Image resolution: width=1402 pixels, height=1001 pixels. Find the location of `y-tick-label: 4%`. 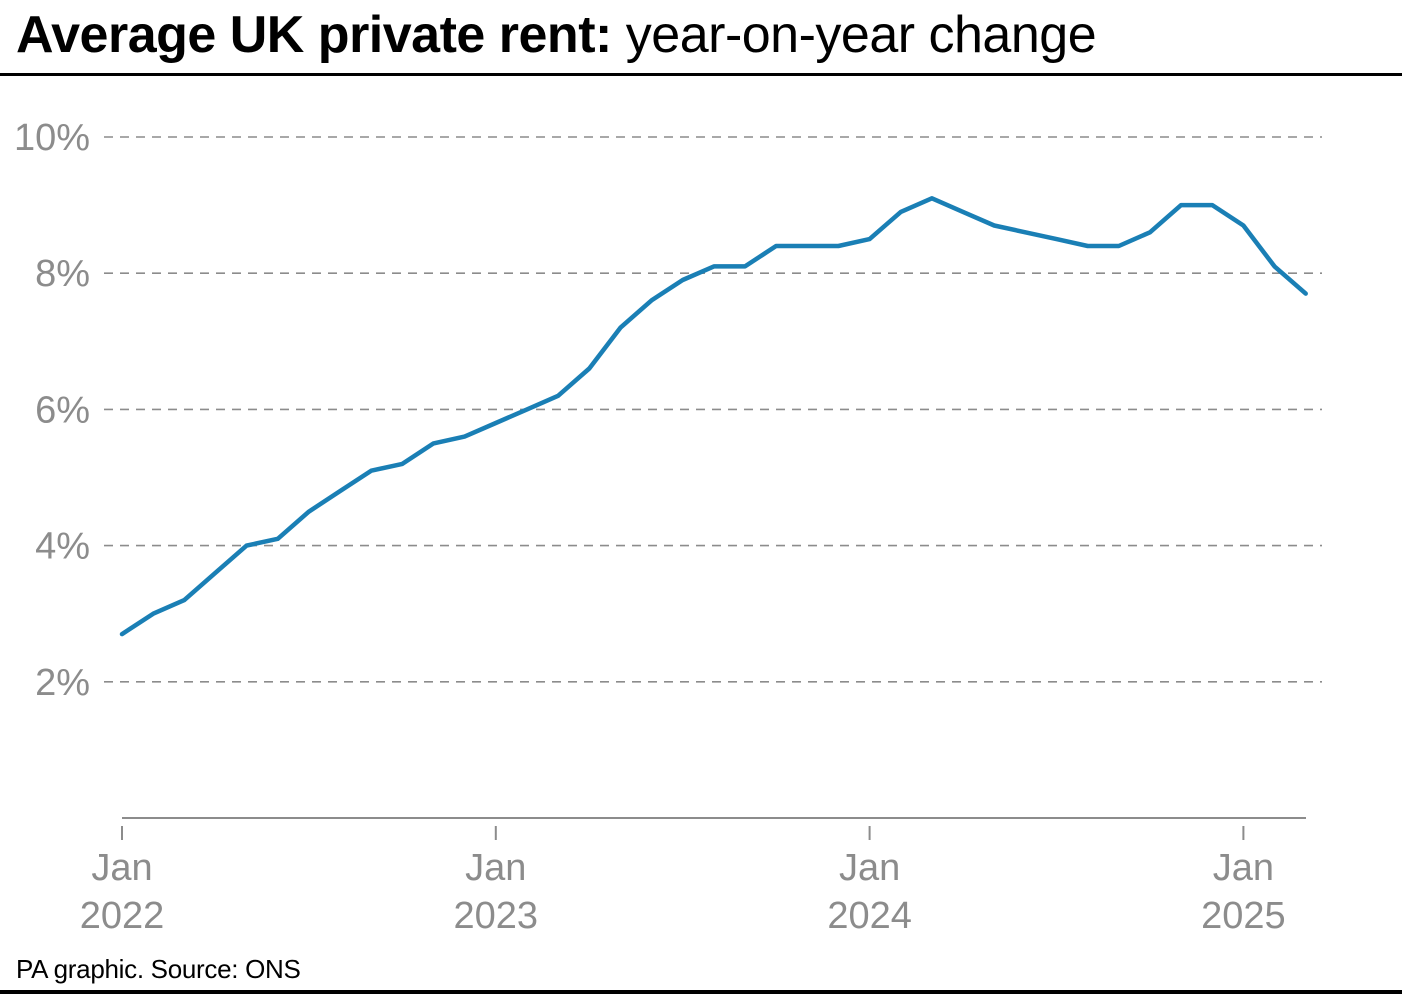

y-tick-label: 4% is located at coordinates (62, 547).